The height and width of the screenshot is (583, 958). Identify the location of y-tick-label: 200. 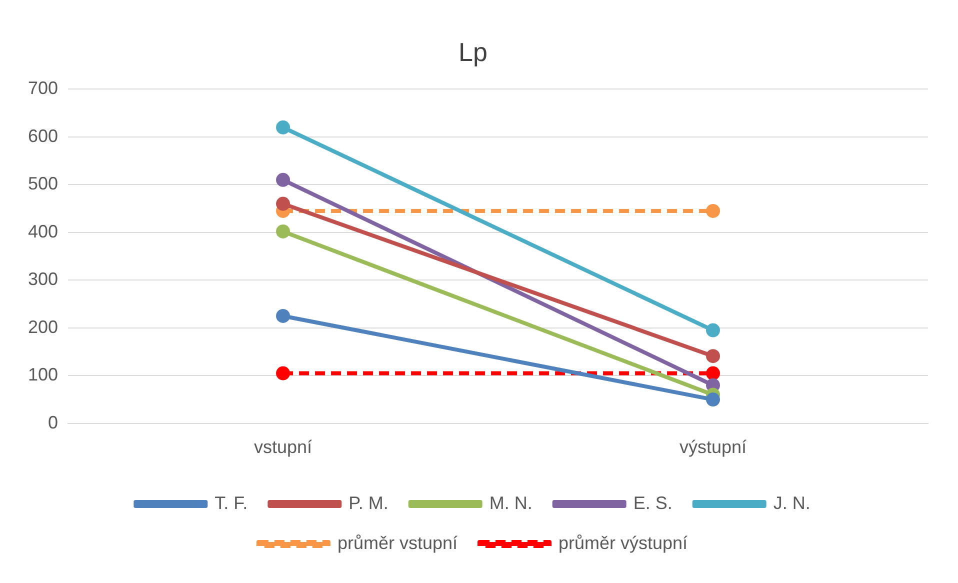
(43, 326).